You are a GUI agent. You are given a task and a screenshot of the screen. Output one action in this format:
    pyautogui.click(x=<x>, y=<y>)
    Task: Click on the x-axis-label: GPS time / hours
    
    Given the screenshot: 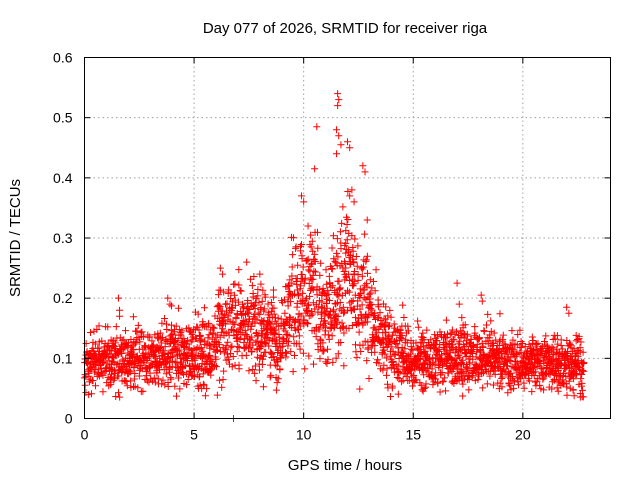 What is the action you would take?
    pyautogui.click(x=345, y=465)
    